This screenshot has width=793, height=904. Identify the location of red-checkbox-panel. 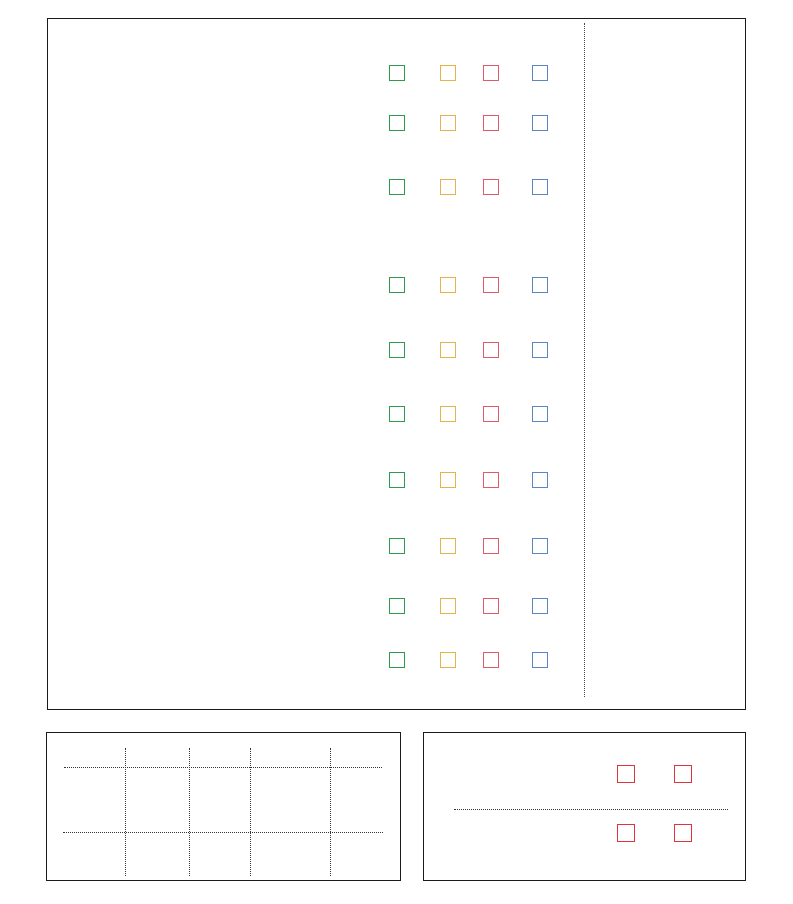
(584, 806).